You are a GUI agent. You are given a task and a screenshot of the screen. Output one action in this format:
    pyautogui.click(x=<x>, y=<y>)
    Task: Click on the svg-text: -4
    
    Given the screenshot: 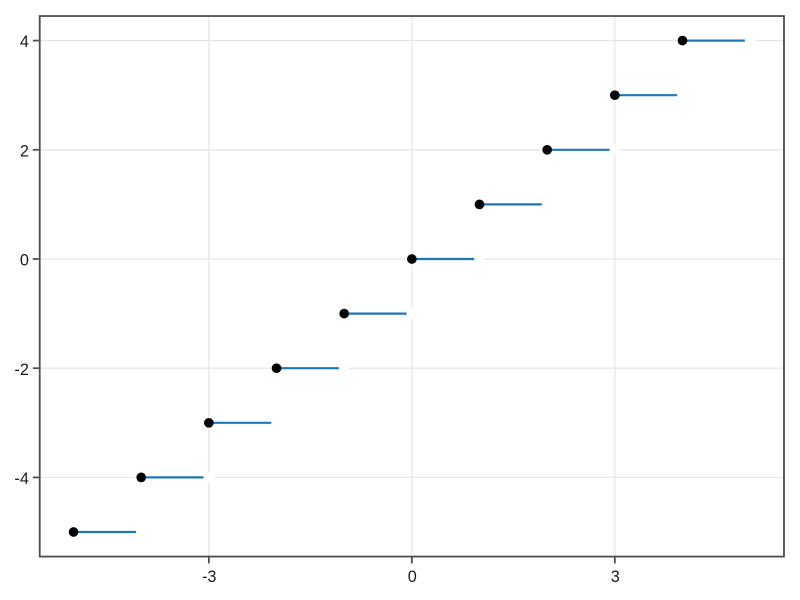 What is the action you would take?
    pyautogui.click(x=21, y=479)
    